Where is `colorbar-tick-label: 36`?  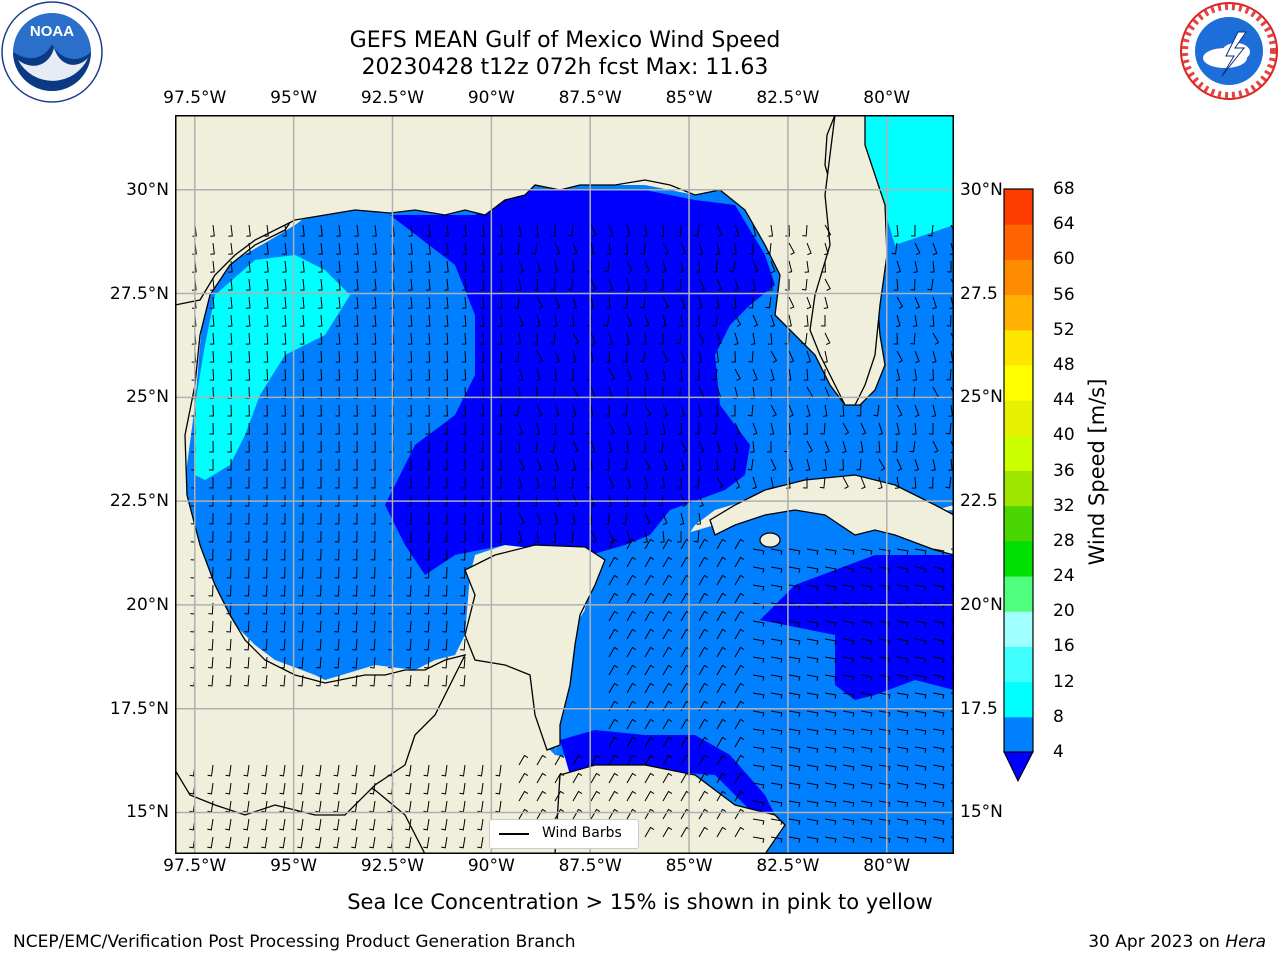
colorbar-tick-label: 36 is located at coordinates (1064, 470).